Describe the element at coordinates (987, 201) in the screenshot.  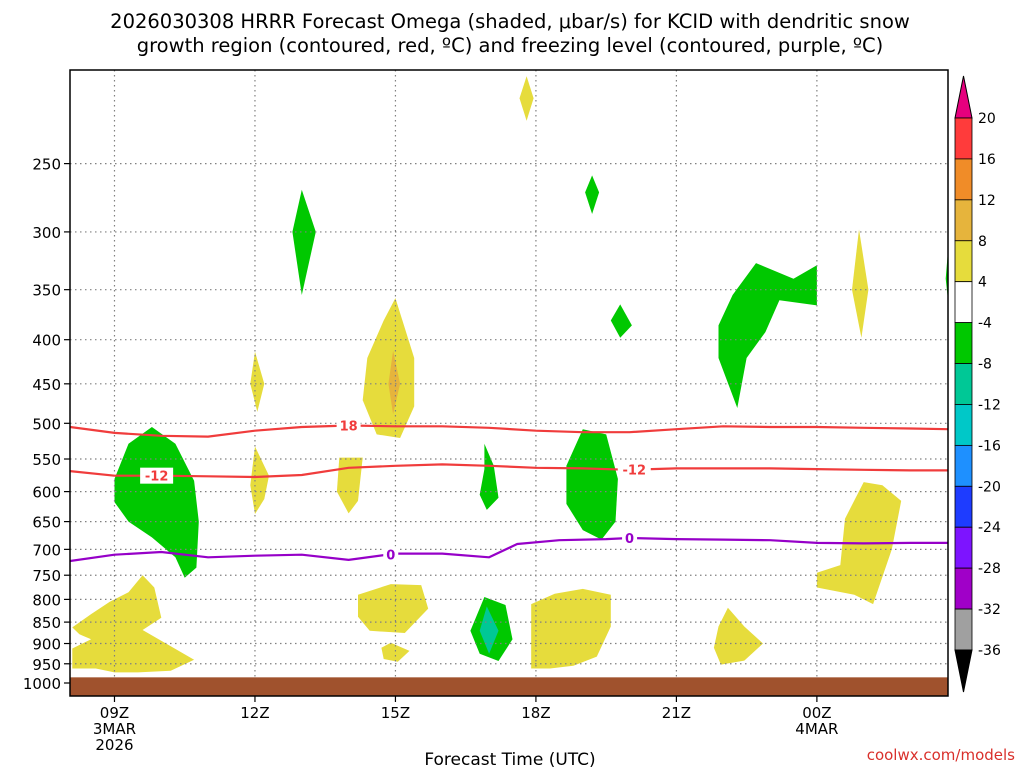
I see `colorbar-label-3: 12` at that location.